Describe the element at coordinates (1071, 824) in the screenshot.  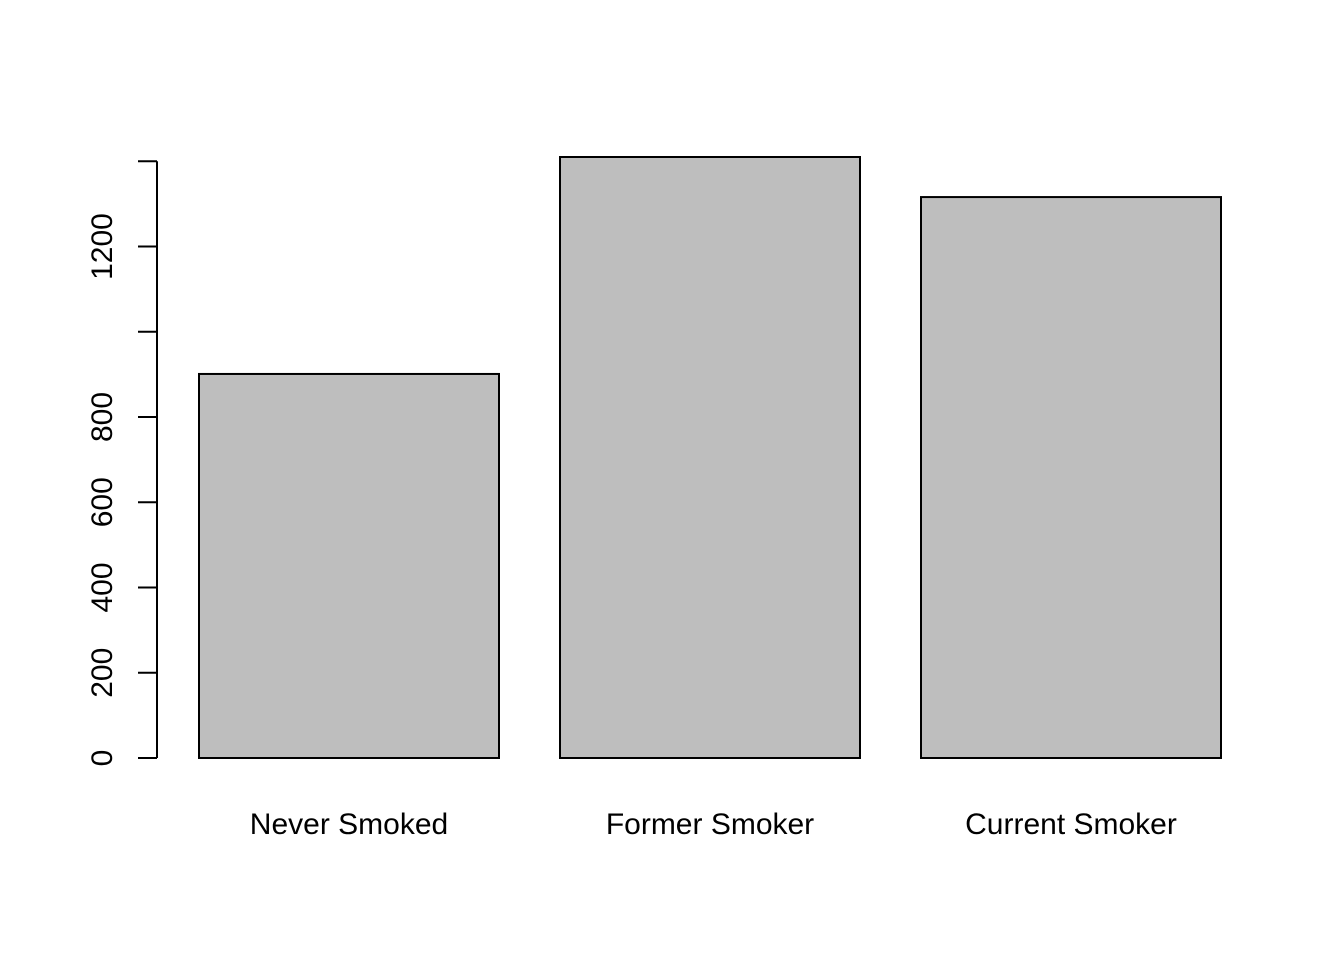
I see `x-tick-label: Current Smoker` at that location.